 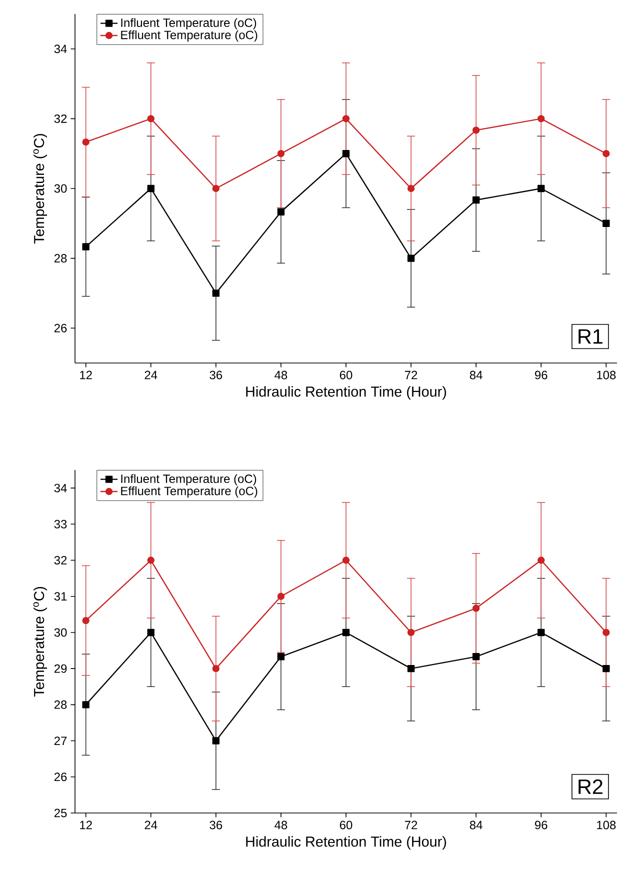 What do you see at coordinates (60, 740) in the screenshot?
I see `y-tick-label: 27` at bounding box center [60, 740].